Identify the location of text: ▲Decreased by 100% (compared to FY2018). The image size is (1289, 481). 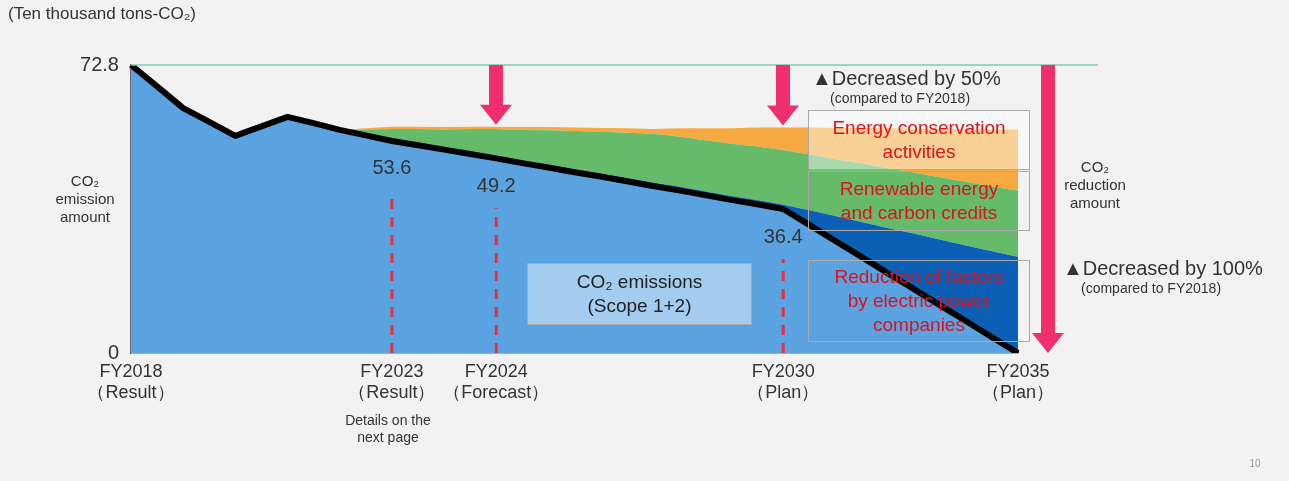
(1163, 276).